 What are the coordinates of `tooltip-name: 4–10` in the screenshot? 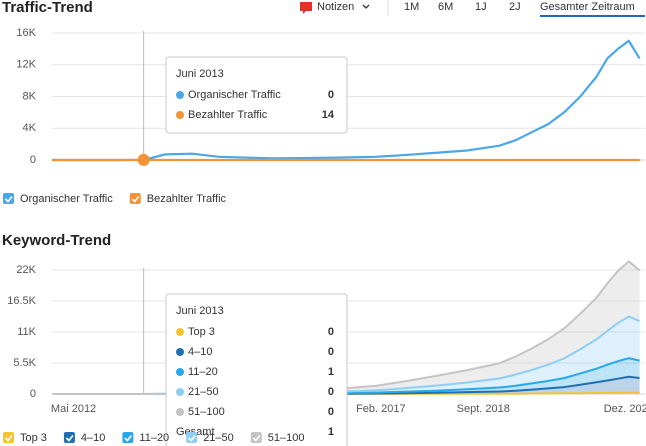 It's located at (200, 352).